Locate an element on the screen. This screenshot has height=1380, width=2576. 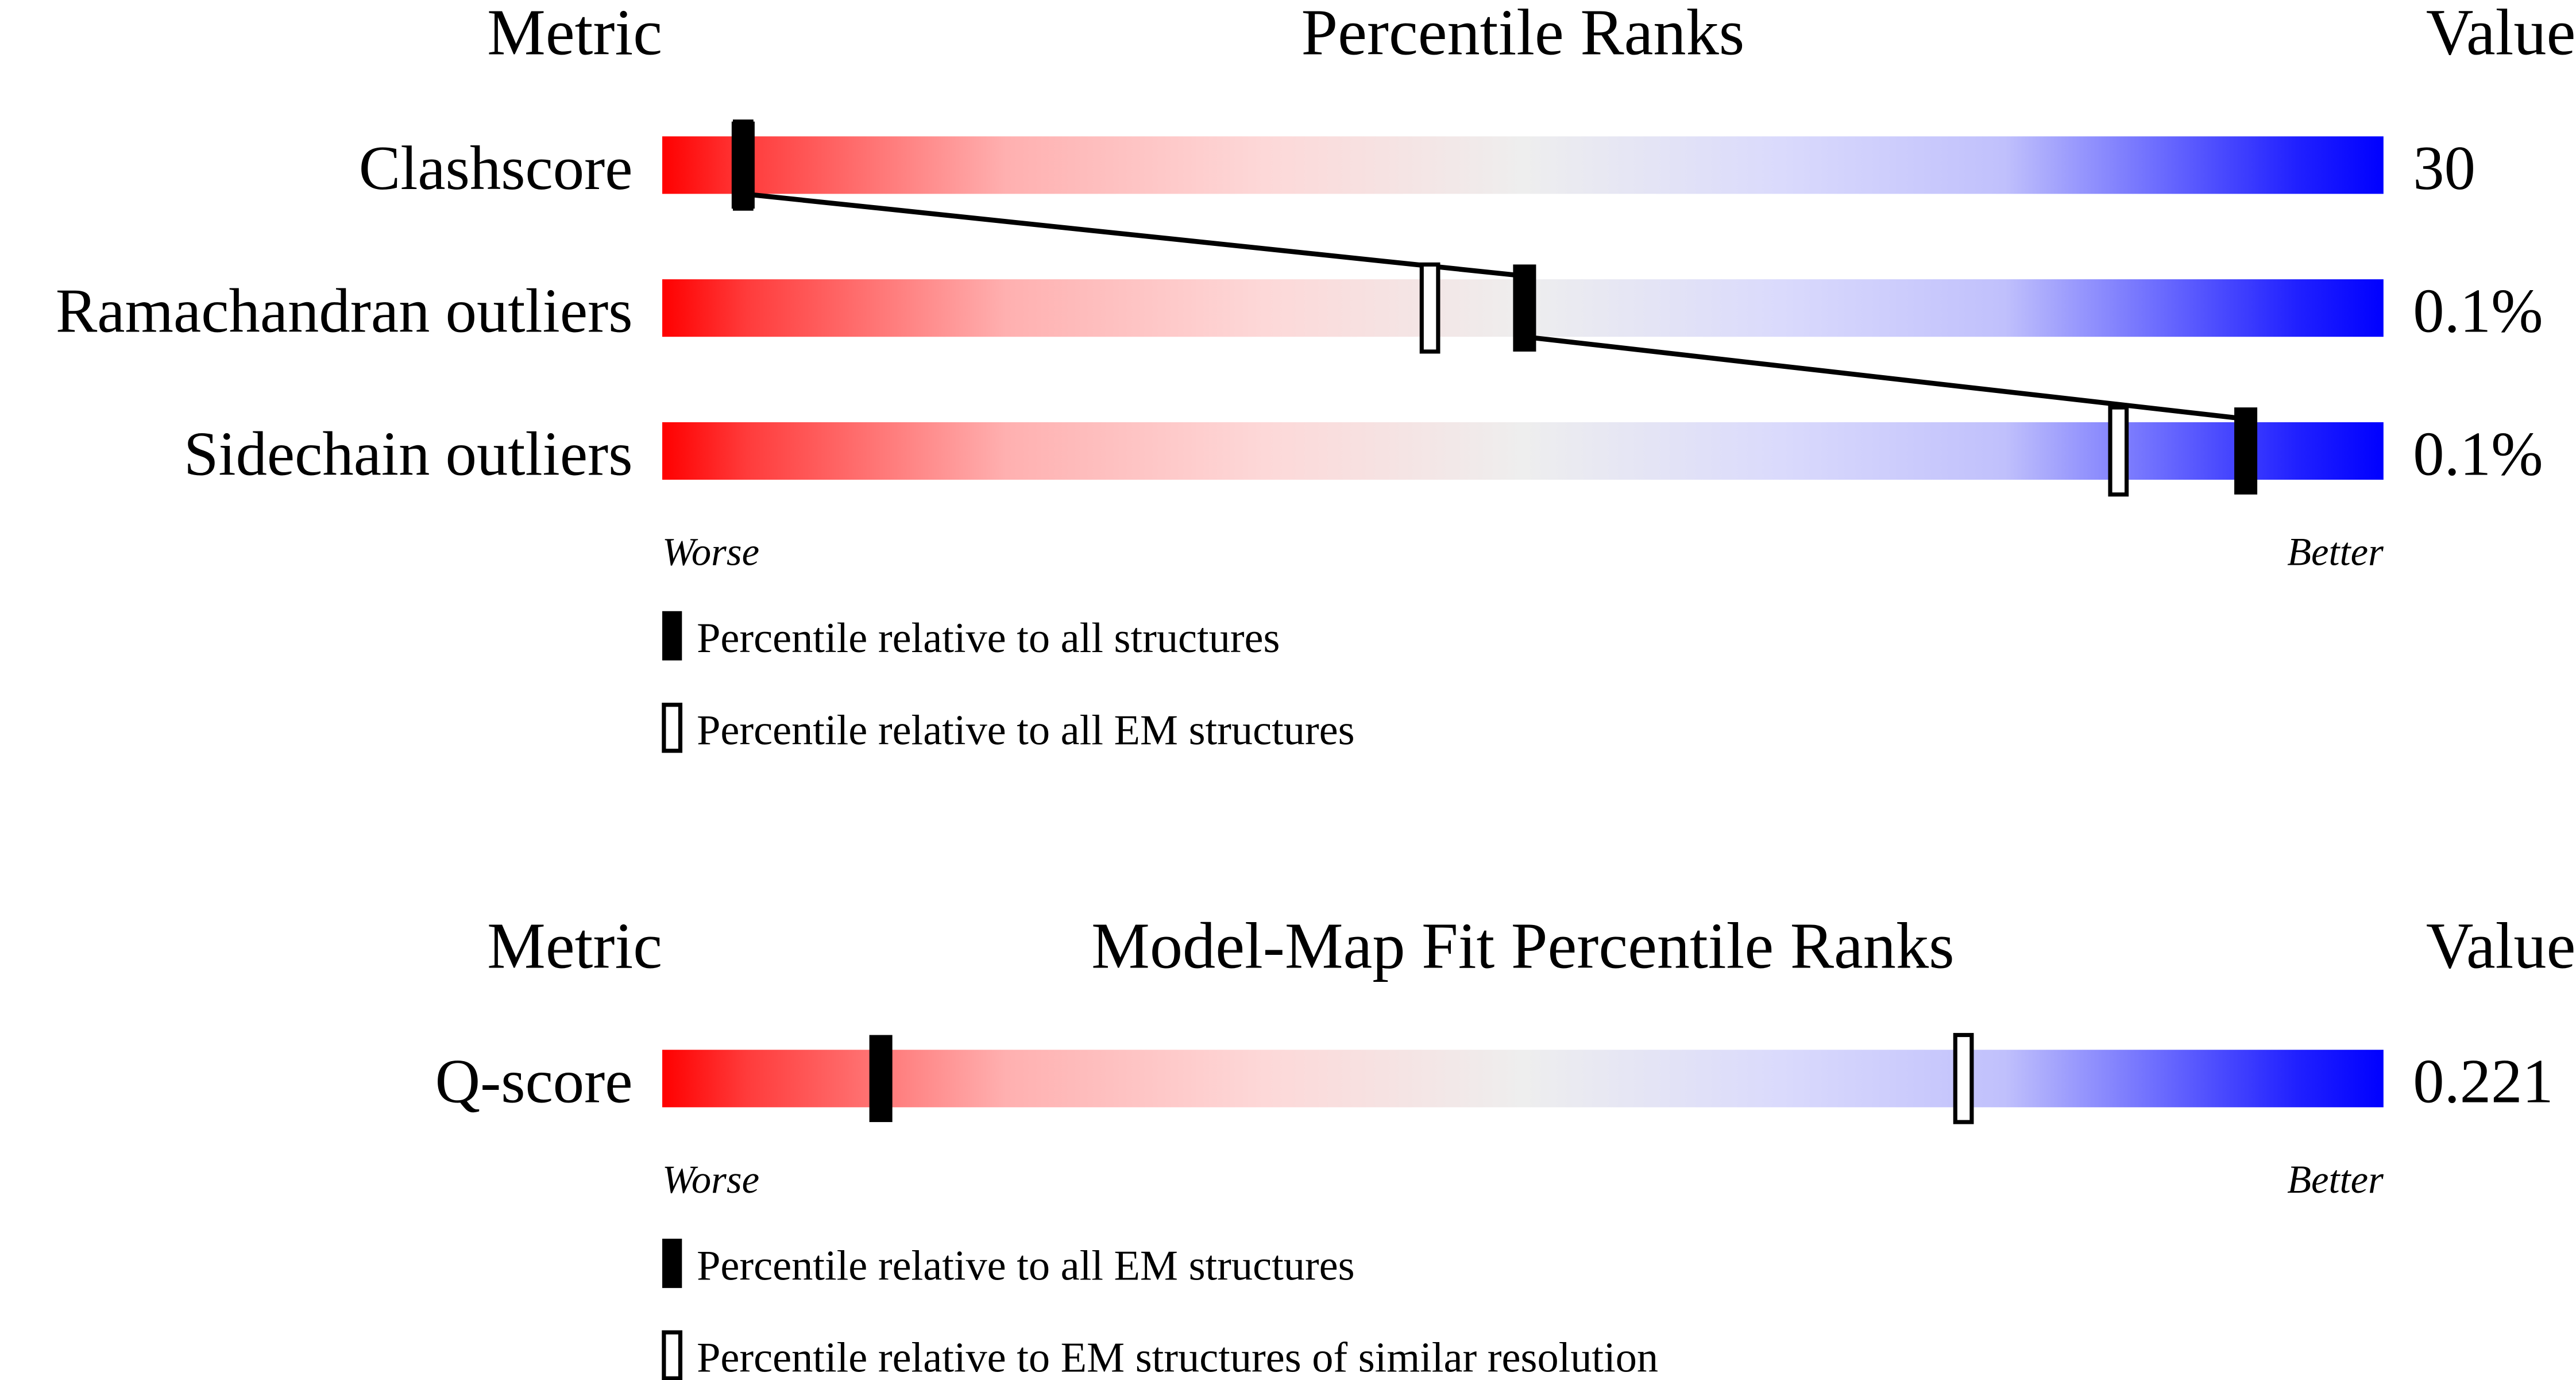
metric-label: Q-score is located at coordinates (534, 1081).